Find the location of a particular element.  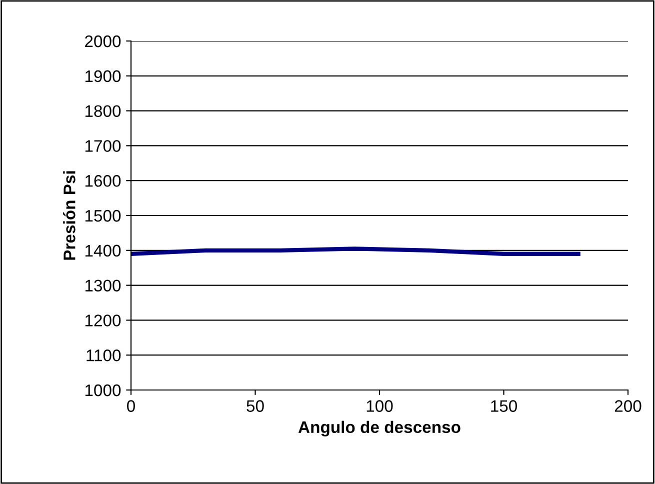

y-tick-label: 1800 is located at coordinates (103, 111).